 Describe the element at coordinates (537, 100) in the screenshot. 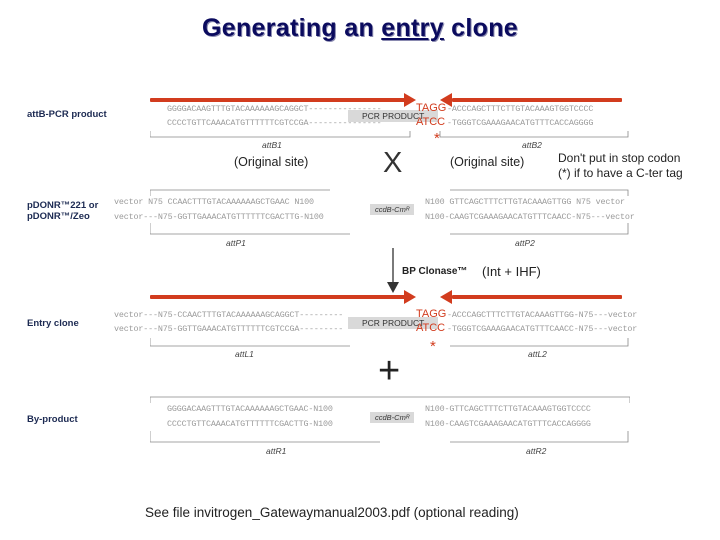

I see `attb-right-red-arrow` at that location.